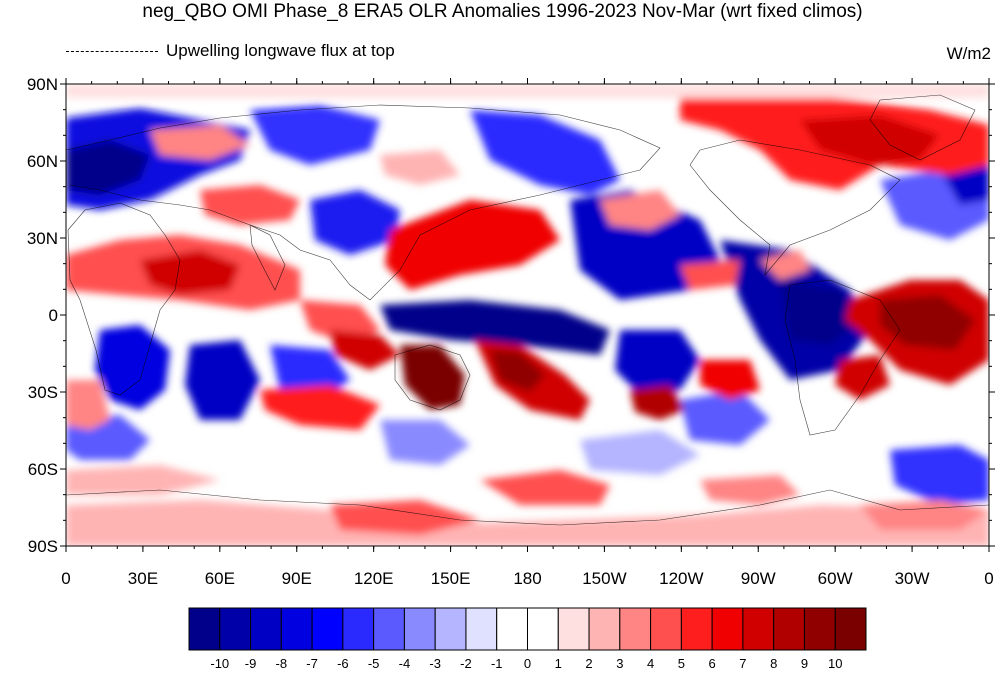 Image resolution: width=1005 pixels, height=676 pixels. I want to click on variable-label: Upwelling longwave flux at top, so click(230, 51).